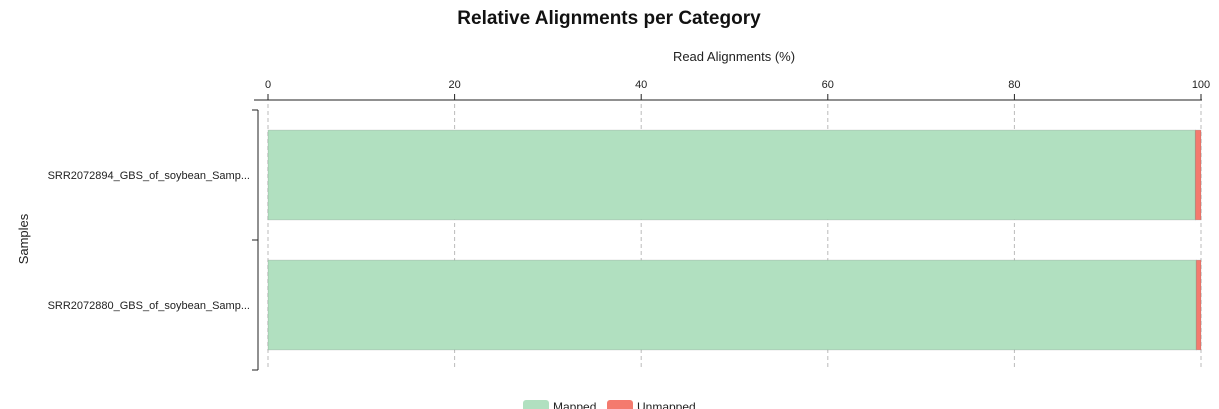  I want to click on y-axis-label: Samples, so click(23, 238).